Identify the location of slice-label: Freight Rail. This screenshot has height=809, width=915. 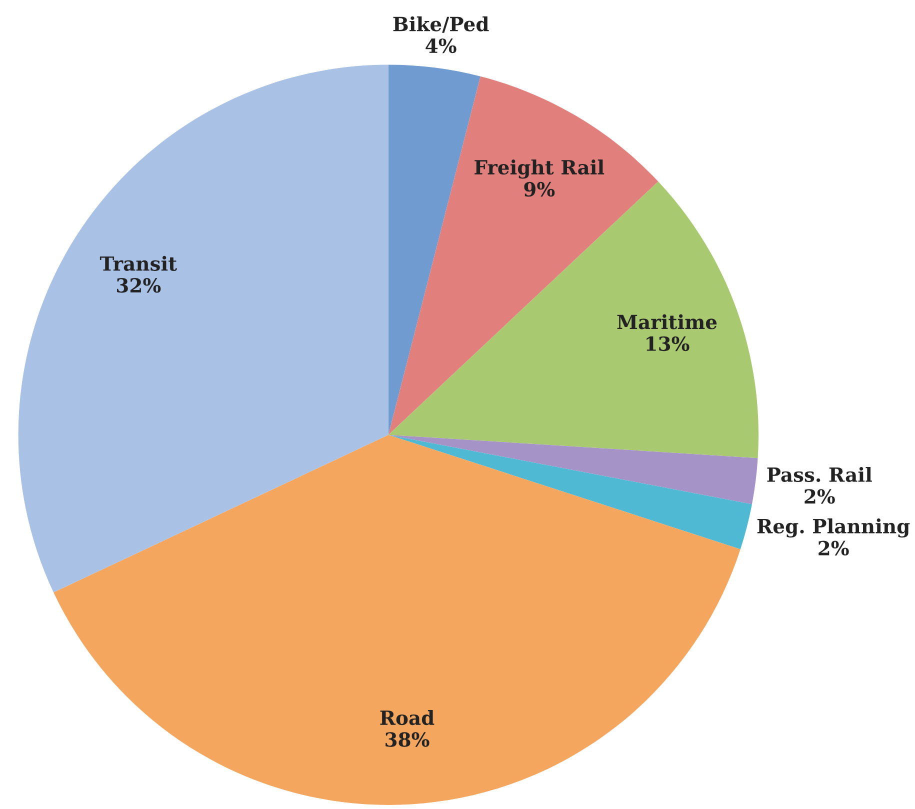
(539, 169).